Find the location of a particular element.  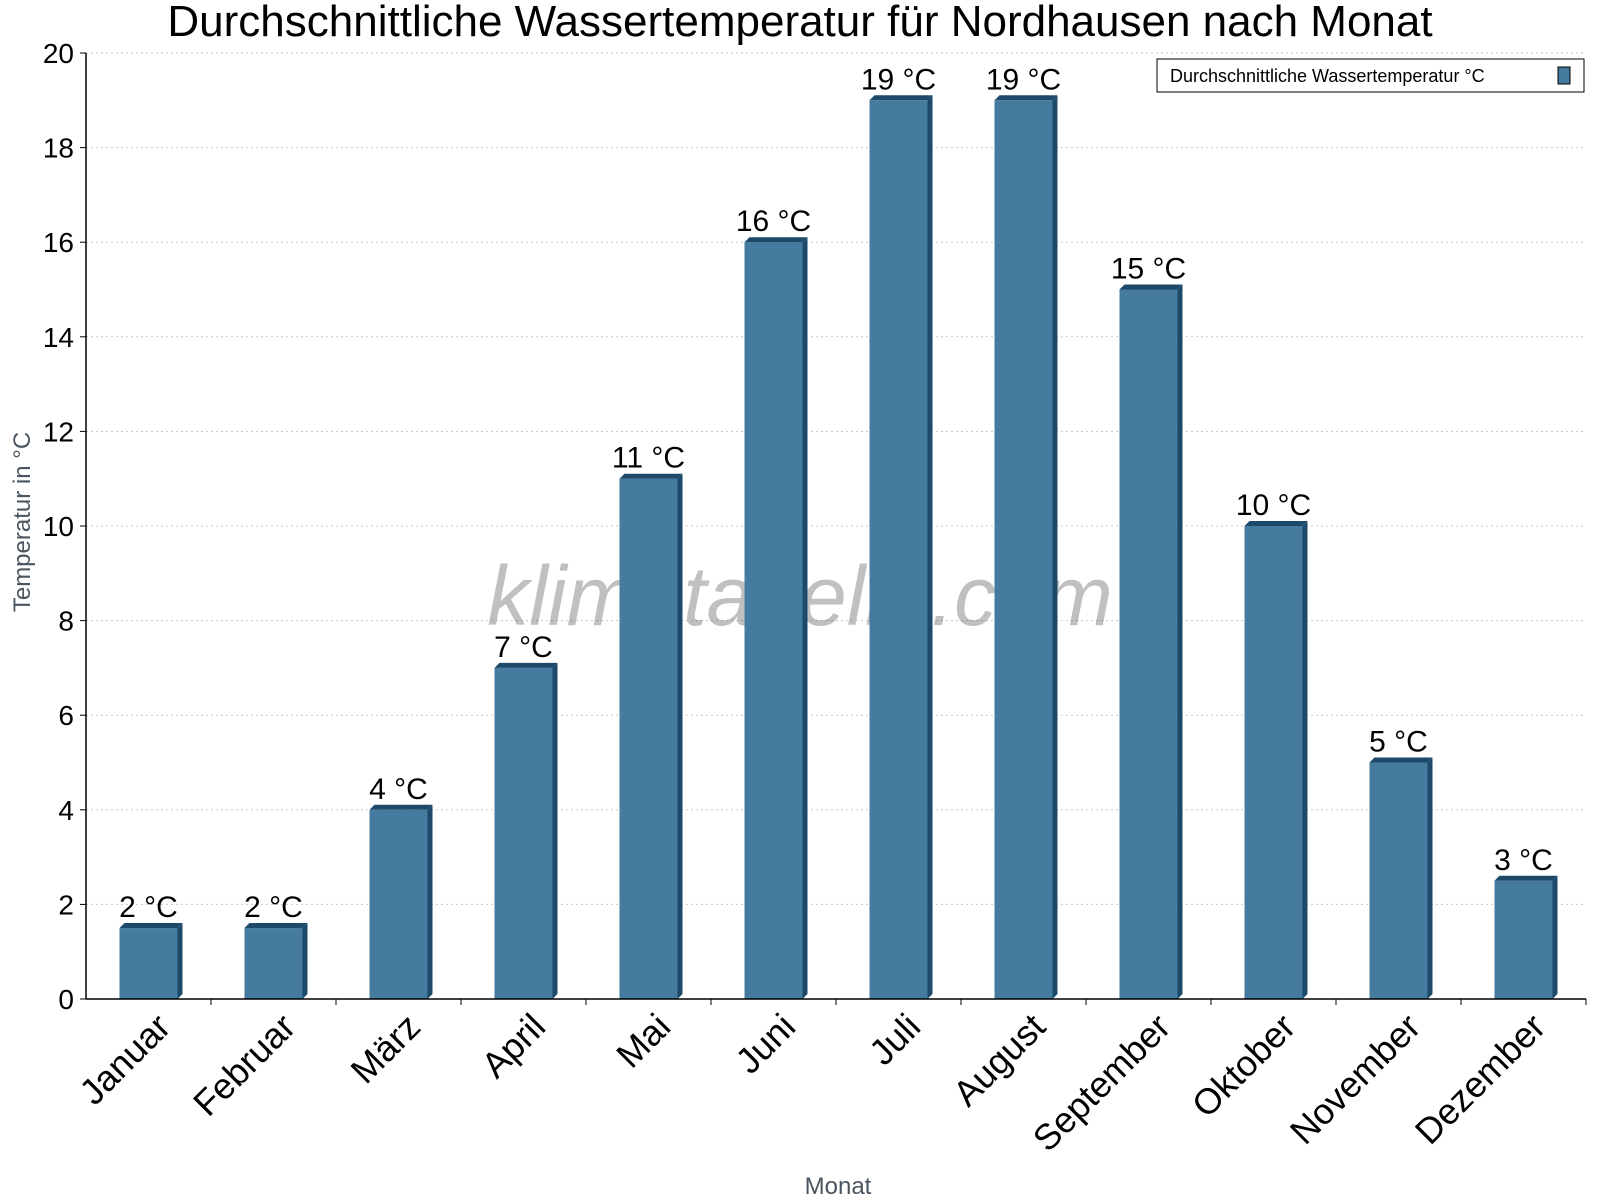

x-tick-label: Februar is located at coordinates (244, 1065).